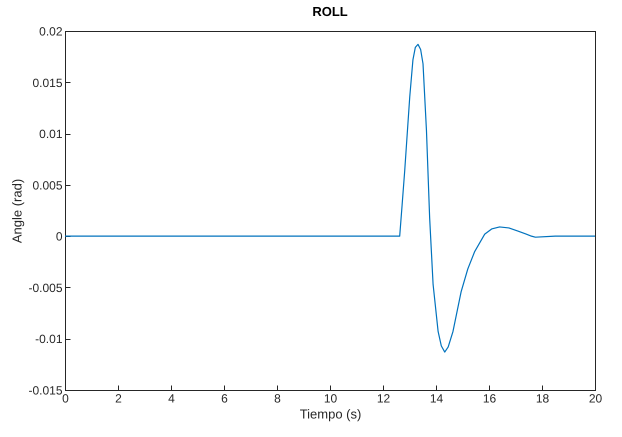 This screenshot has height=437, width=622. Describe the element at coordinates (331, 399) in the screenshot. I see `x-tick-label: 10` at that location.